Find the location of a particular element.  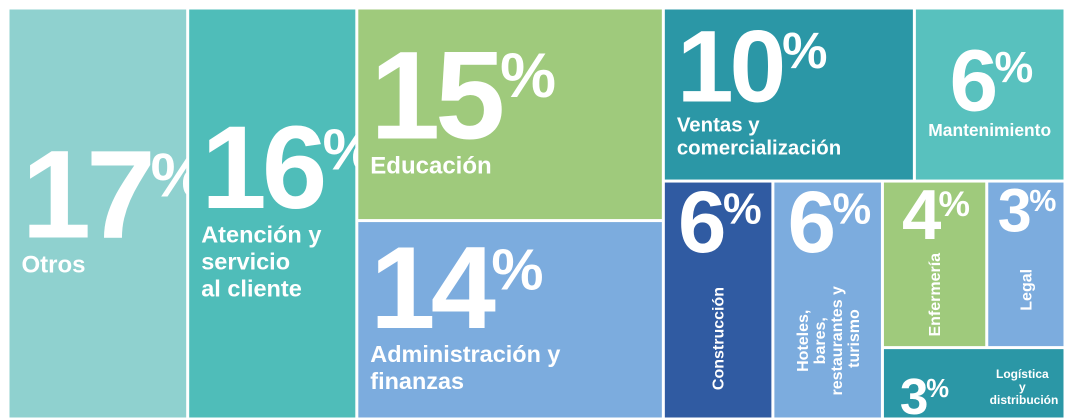

label-line: restaurantes y is located at coordinates (837, 339).